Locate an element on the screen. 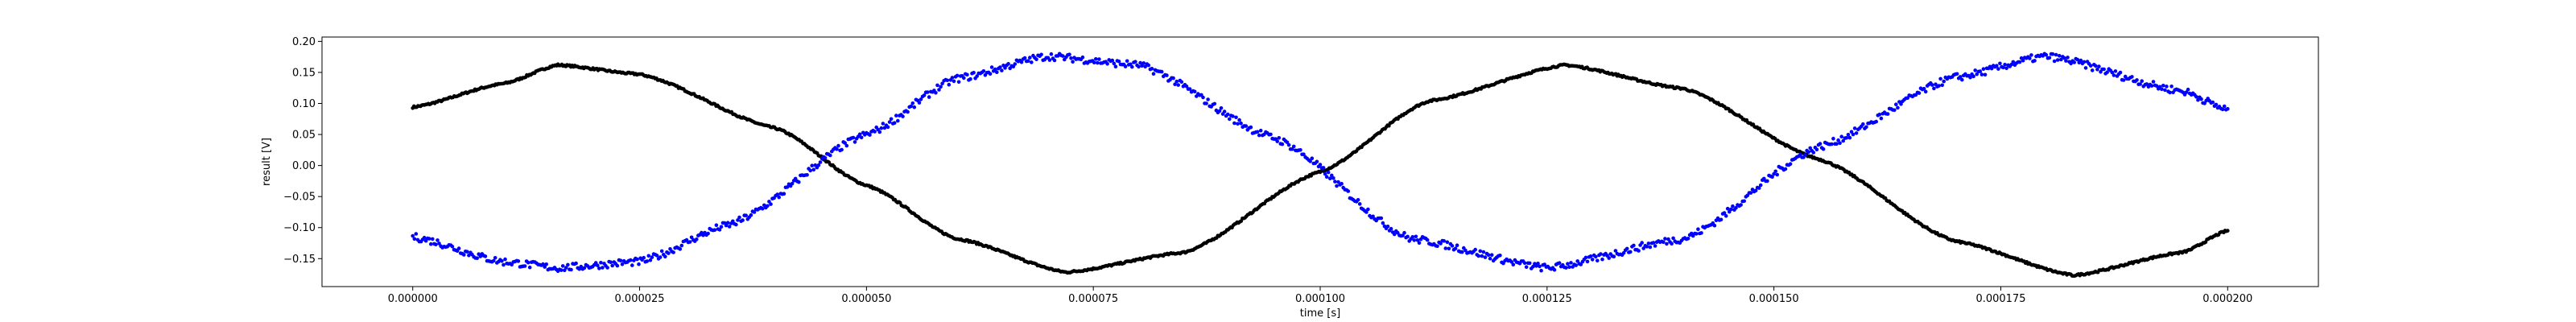 Image resolution: width=2576 pixels, height=322 pixels. y-tick-label: 0.20 is located at coordinates (304, 42).